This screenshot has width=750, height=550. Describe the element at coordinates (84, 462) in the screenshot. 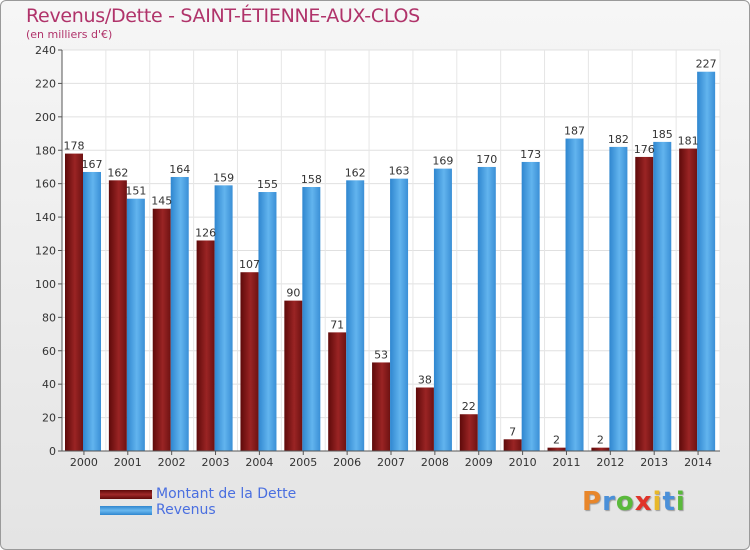

I see `x-tick-label: 2000` at that location.